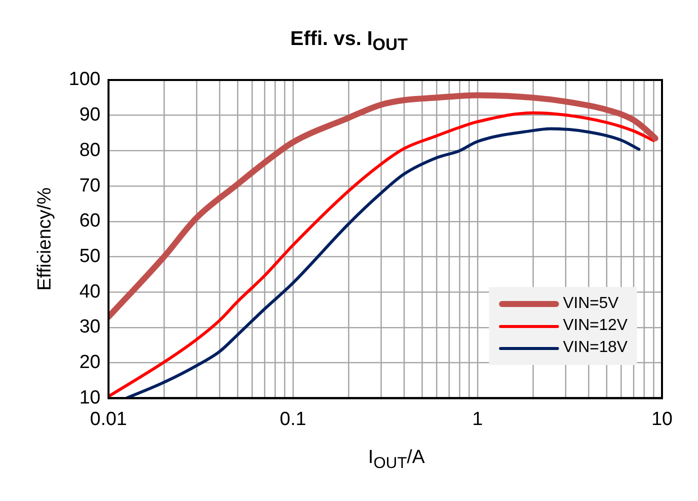  Describe the element at coordinates (595, 348) in the screenshot. I see `legend-label: VIN=18V` at that location.